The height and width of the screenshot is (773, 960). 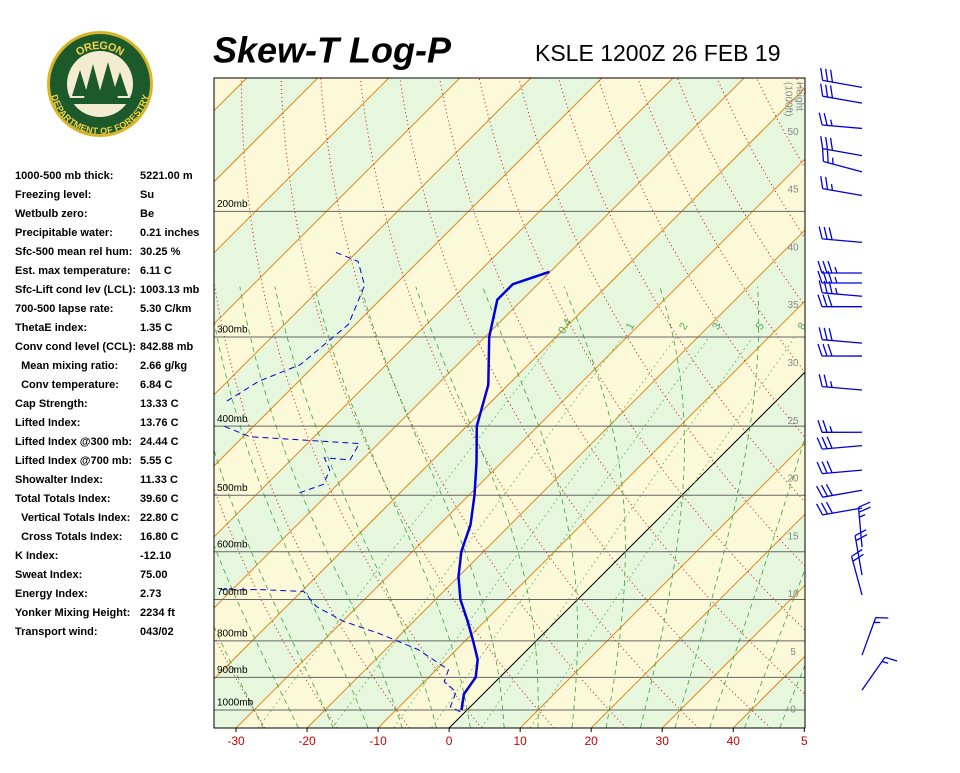 I want to click on stat-value: Su, so click(x=147, y=195).